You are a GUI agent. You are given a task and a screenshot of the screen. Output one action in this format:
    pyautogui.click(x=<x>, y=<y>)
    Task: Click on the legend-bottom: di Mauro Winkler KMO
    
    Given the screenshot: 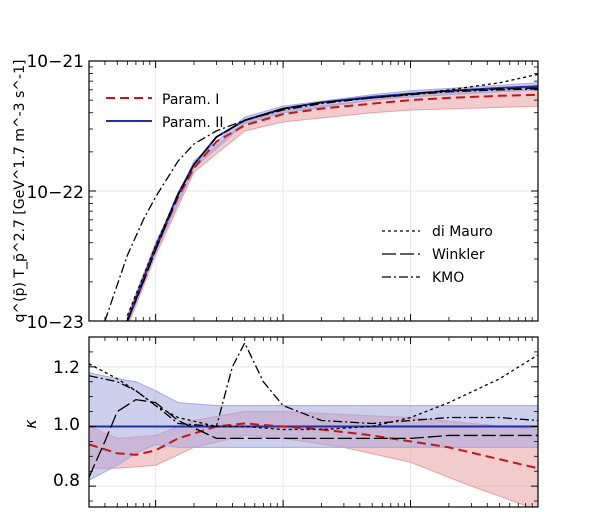 What is the action you would take?
    pyautogui.click(x=437, y=255)
    